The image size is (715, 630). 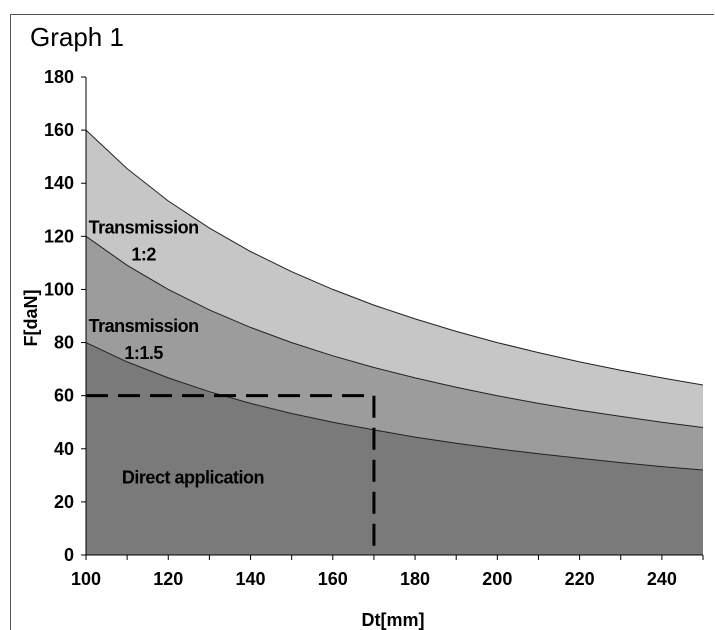 What do you see at coordinates (59, 289) in the screenshot?
I see `y-tick-label: 100` at bounding box center [59, 289].